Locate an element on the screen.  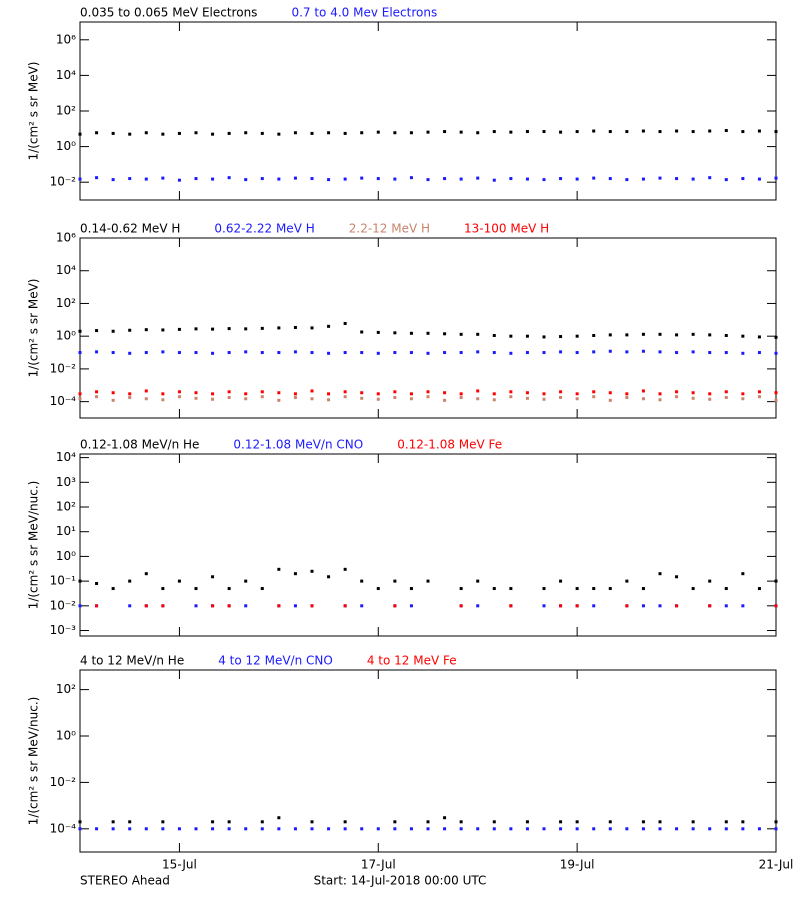
legend-entry: 0.12-1.08 MeV/n He is located at coordinates (139, 445).